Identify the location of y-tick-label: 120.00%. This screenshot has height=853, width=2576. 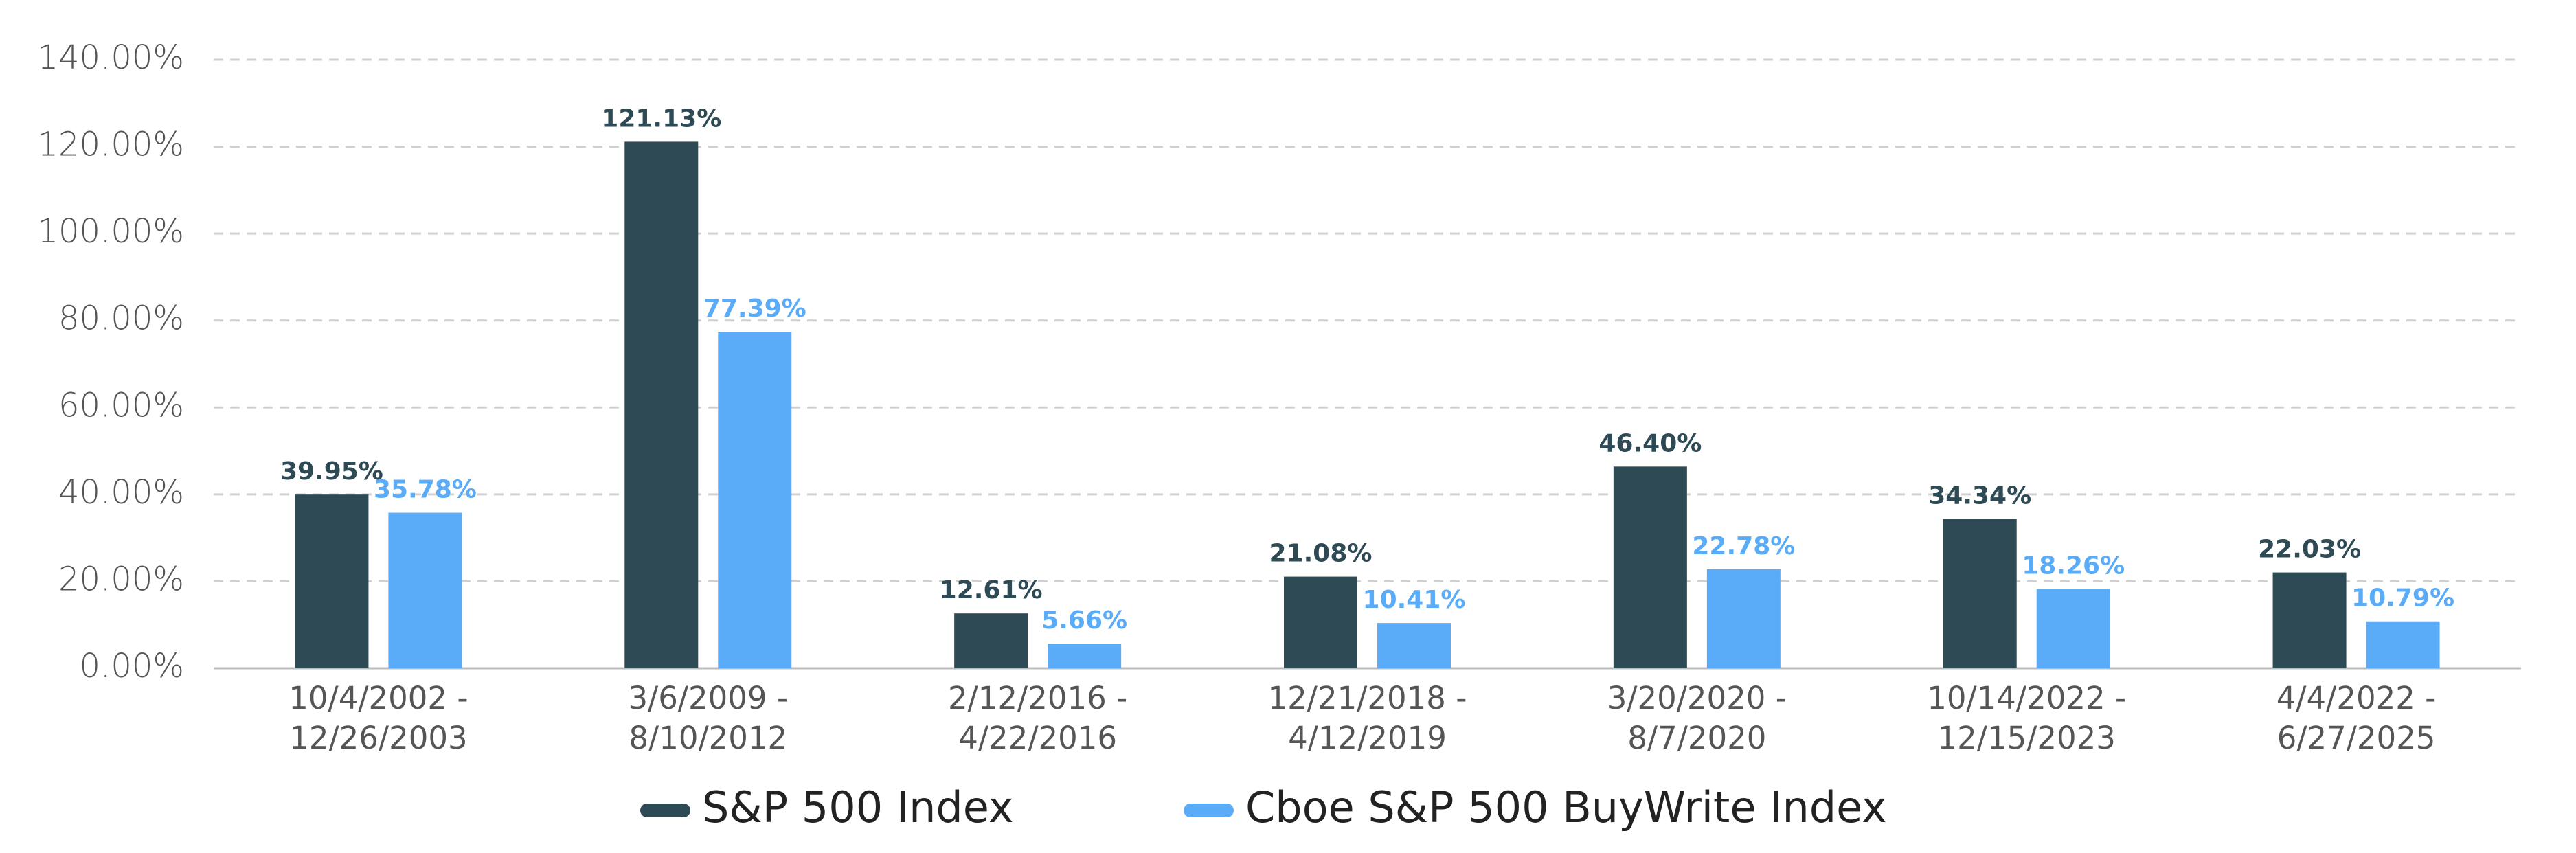
(110, 145).